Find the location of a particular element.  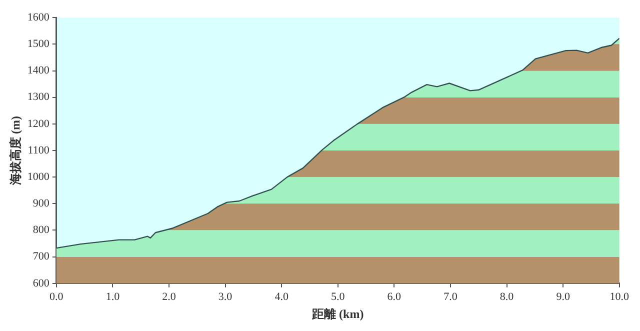

y-axis-title: 海拔高度 (m) is located at coordinates (15, 151).